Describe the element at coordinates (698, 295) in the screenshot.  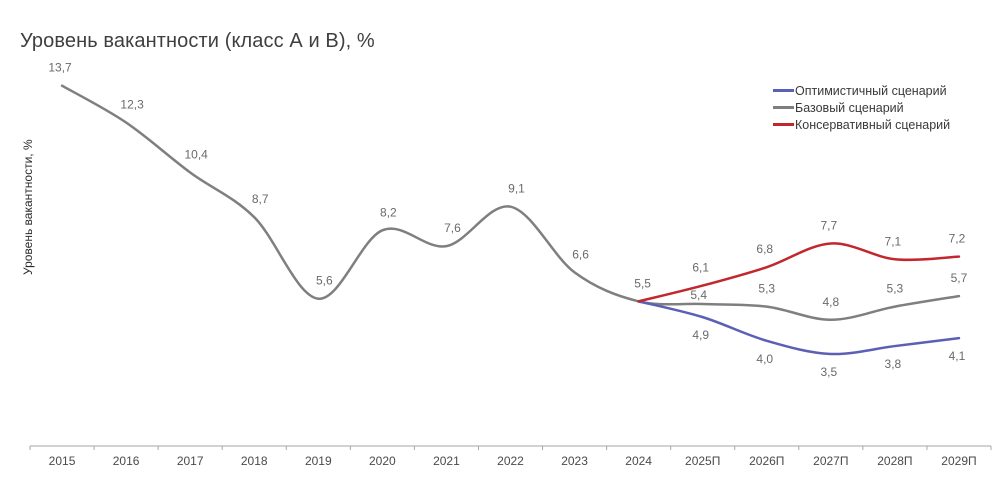
I see `data-label-base: 5,4` at that location.